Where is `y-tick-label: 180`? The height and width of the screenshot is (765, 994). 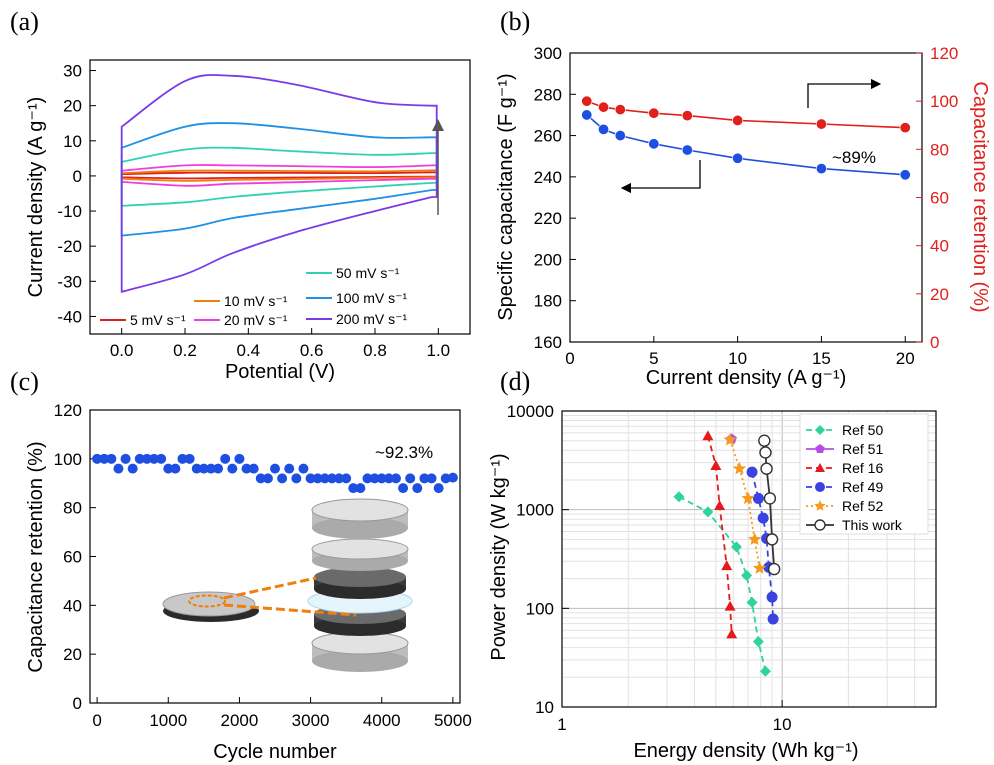 y-tick-label: 180 is located at coordinates (548, 301).